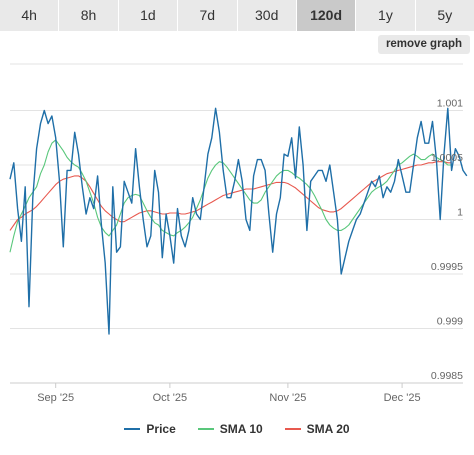 The width and height of the screenshot is (474, 455). What do you see at coordinates (241, 429) in the screenshot?
I see `legend-label-sma10: SMA 10` at bounding box center [241, 429].